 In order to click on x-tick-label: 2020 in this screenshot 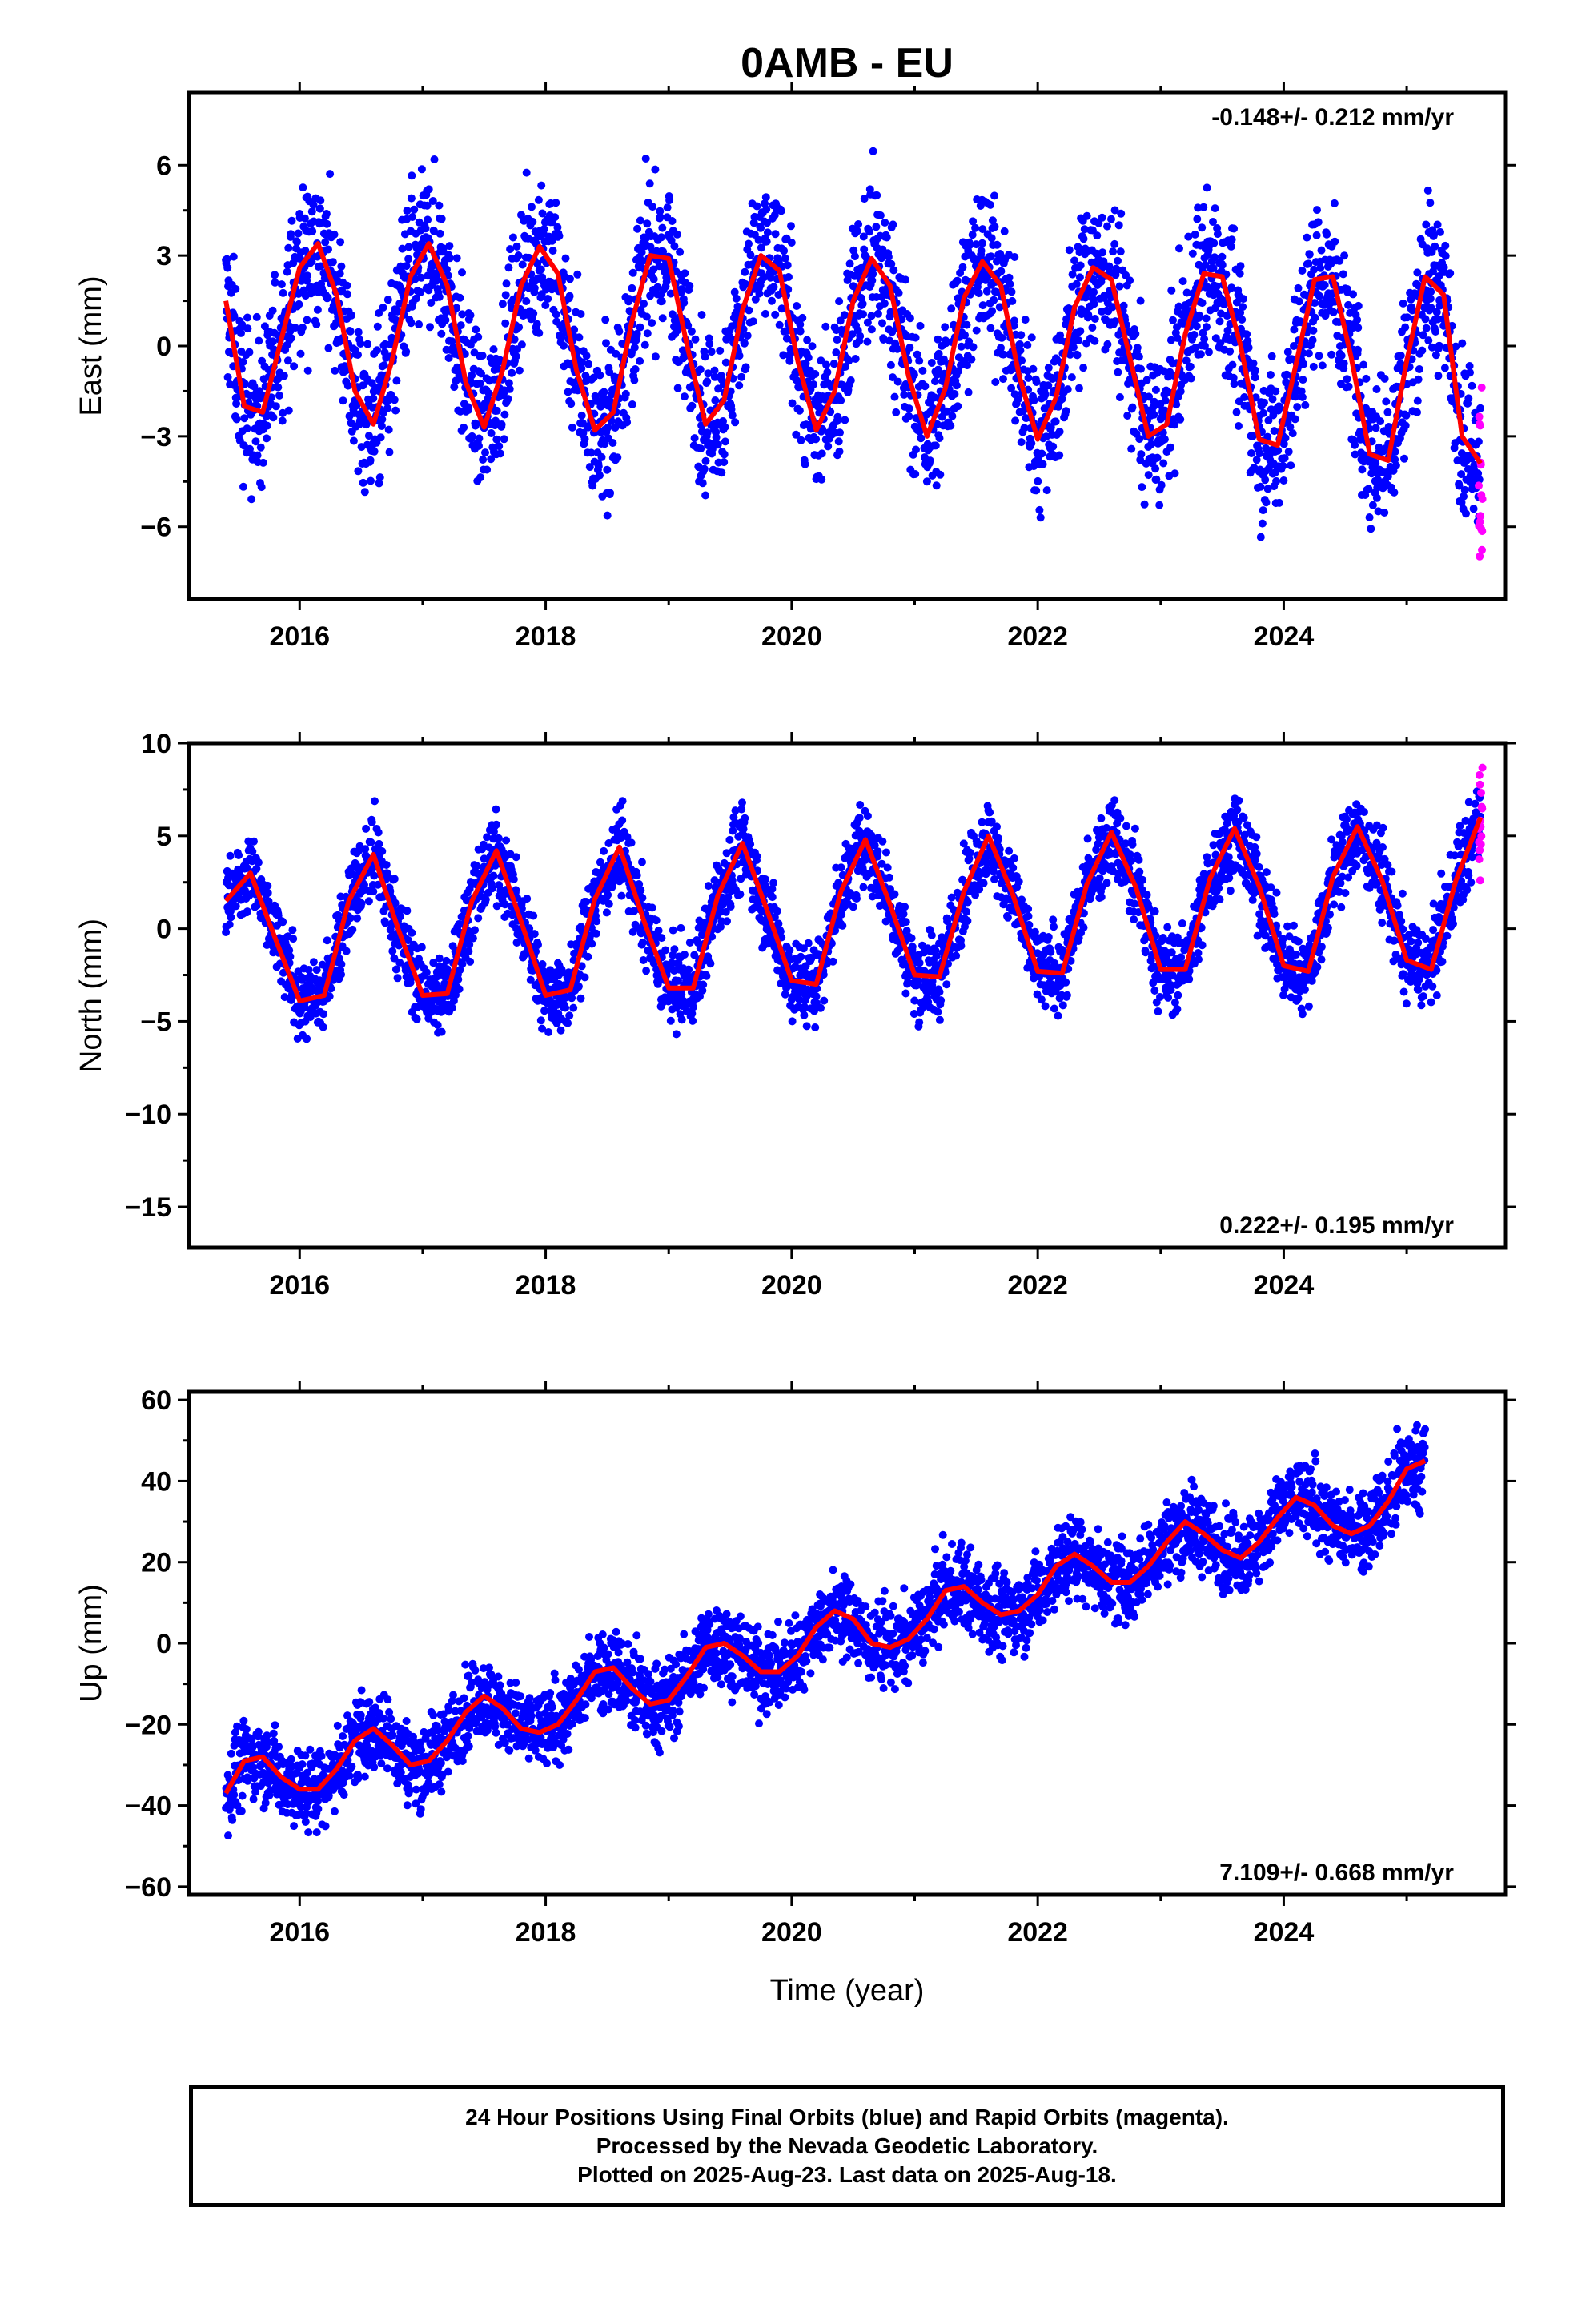, I will do `click(792, 636)`.